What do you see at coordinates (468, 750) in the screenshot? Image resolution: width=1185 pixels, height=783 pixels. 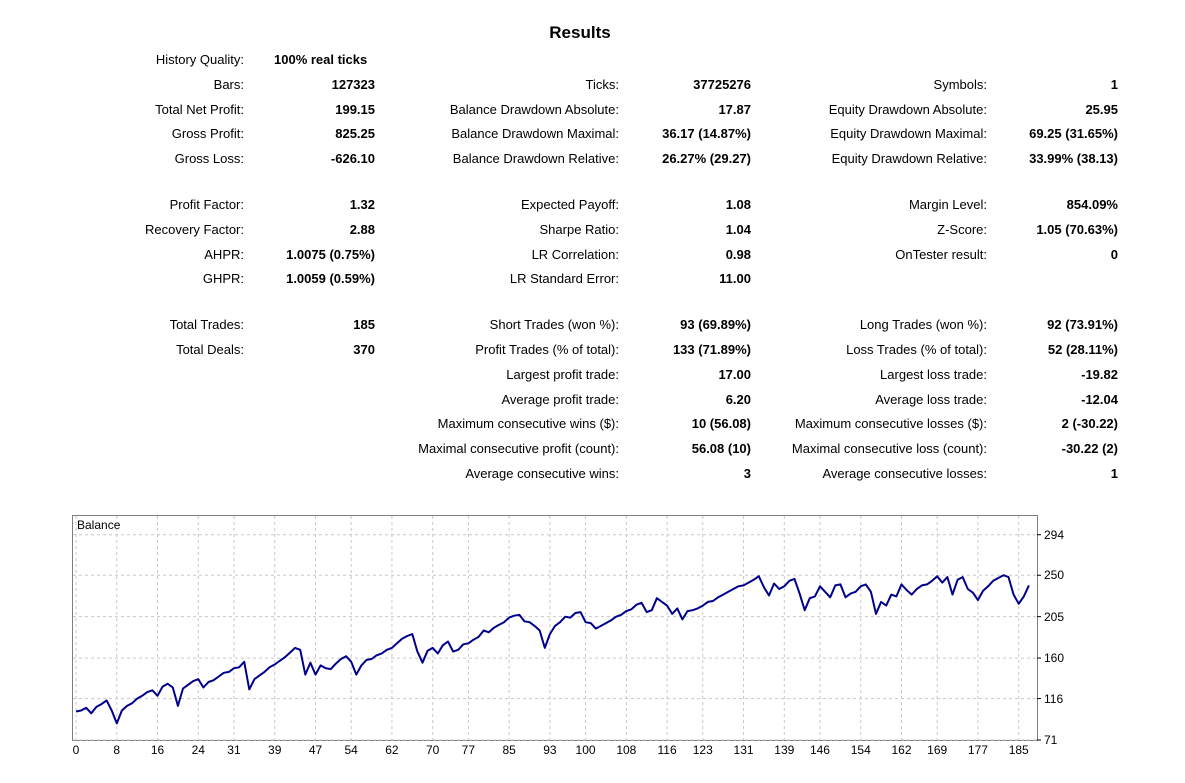 I see `x-tick-label: 77` at bounding box center [468, 750].